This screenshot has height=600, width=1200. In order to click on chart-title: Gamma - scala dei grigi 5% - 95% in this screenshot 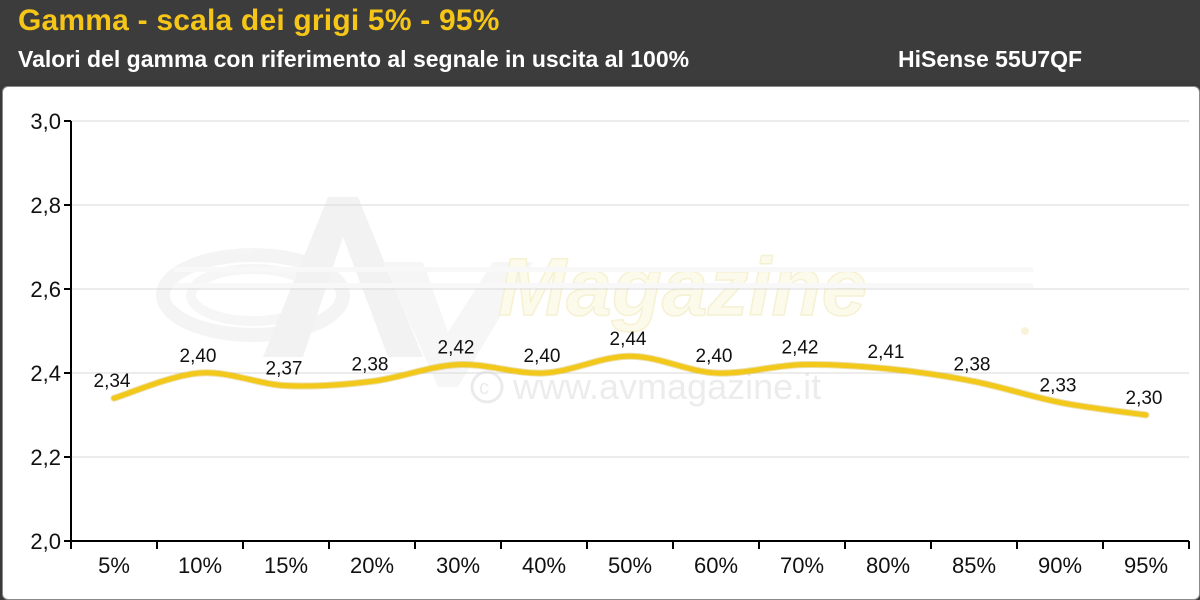, I will do `click(259, 20)`.